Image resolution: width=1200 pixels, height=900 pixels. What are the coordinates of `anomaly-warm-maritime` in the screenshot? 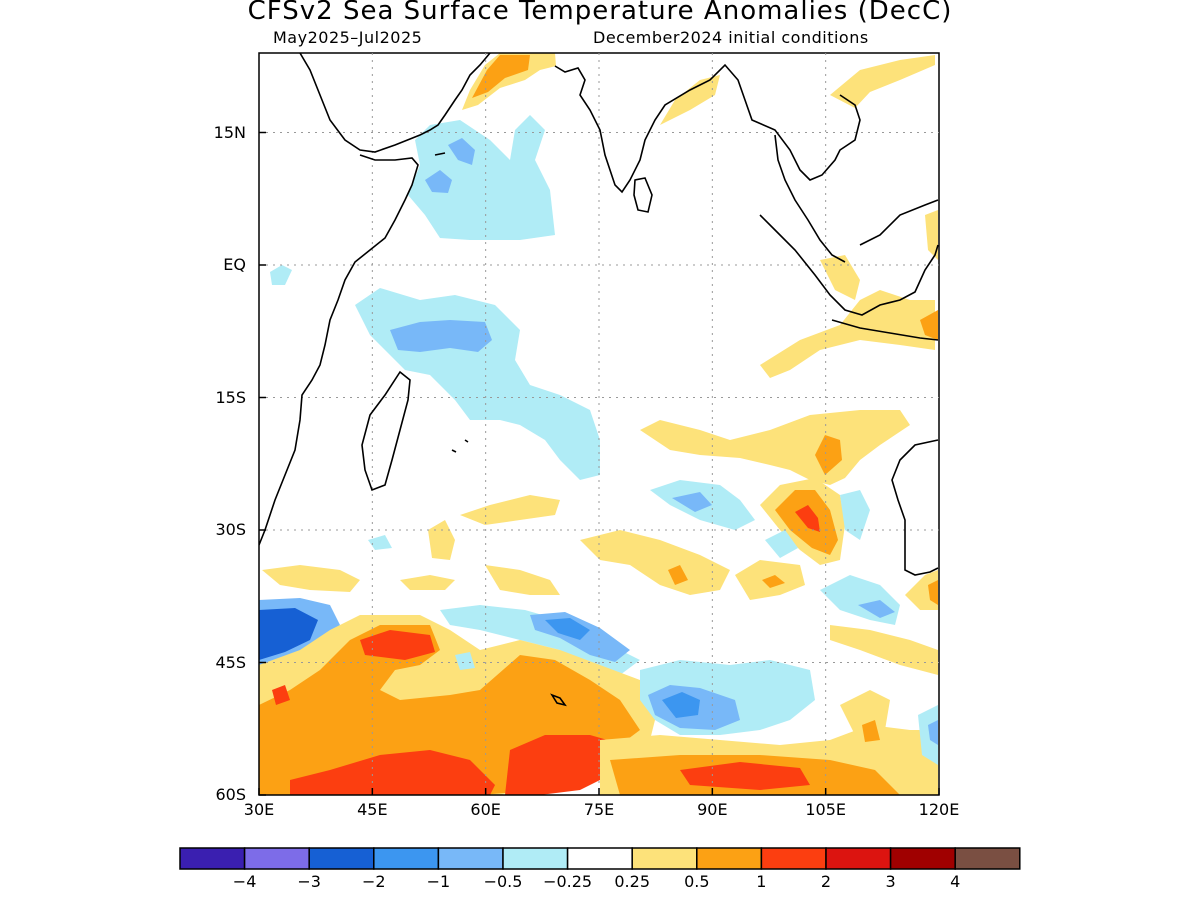 It's located at (847, 334).